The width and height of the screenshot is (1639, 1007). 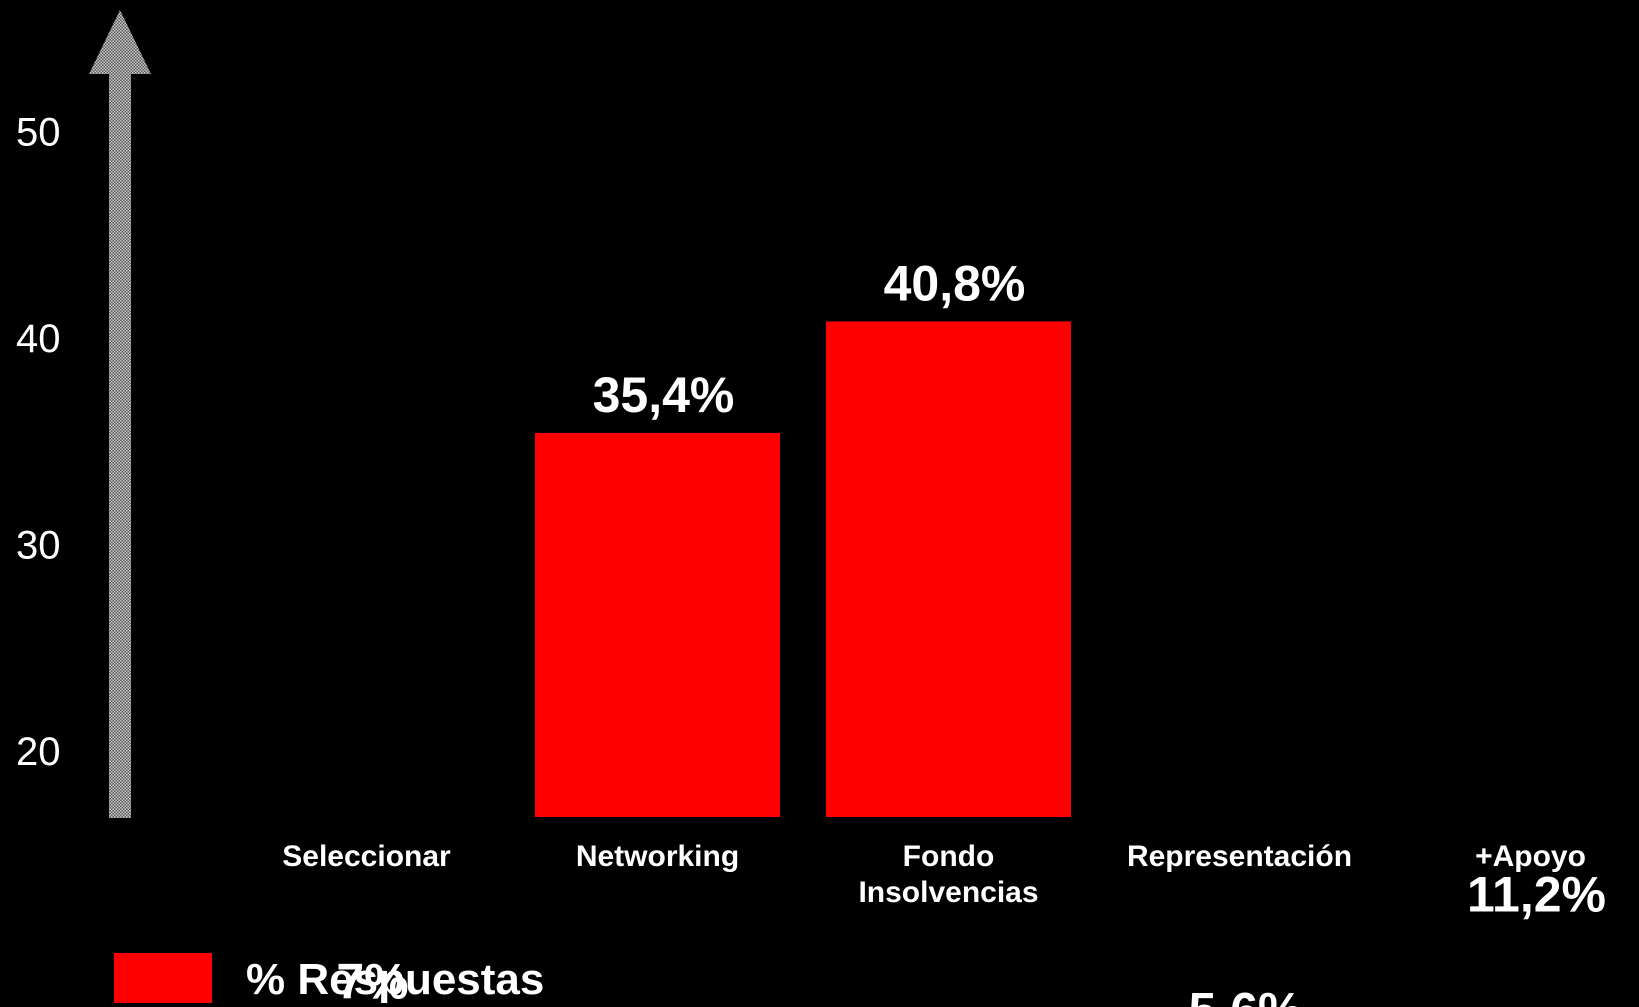 What do you see at coordinates (163, 978) in the screenshot?
I see `legend-swatch` at bounding box center [163, 978].